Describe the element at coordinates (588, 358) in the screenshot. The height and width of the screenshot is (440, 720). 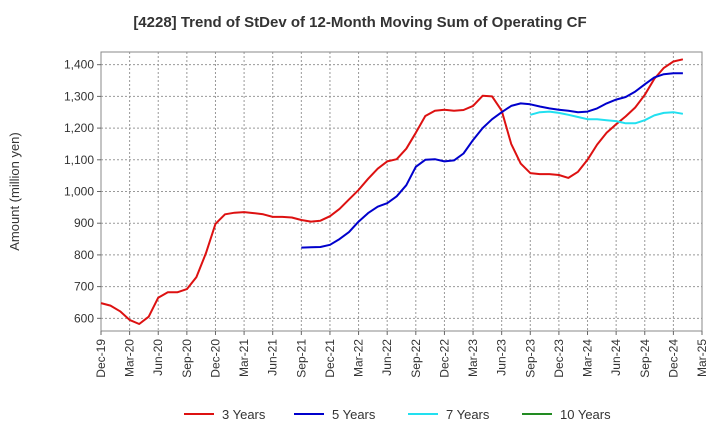
I see `x-tick-label: Mar-24` at that location.